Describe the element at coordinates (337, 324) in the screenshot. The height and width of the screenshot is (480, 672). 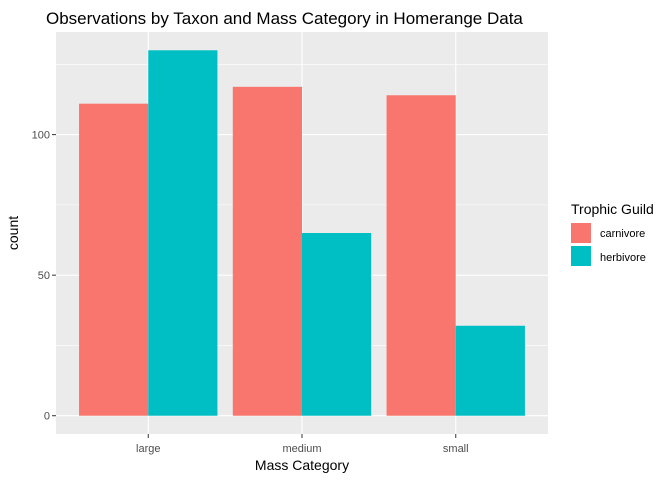
I see `bar-herbivore-medium` at that location.